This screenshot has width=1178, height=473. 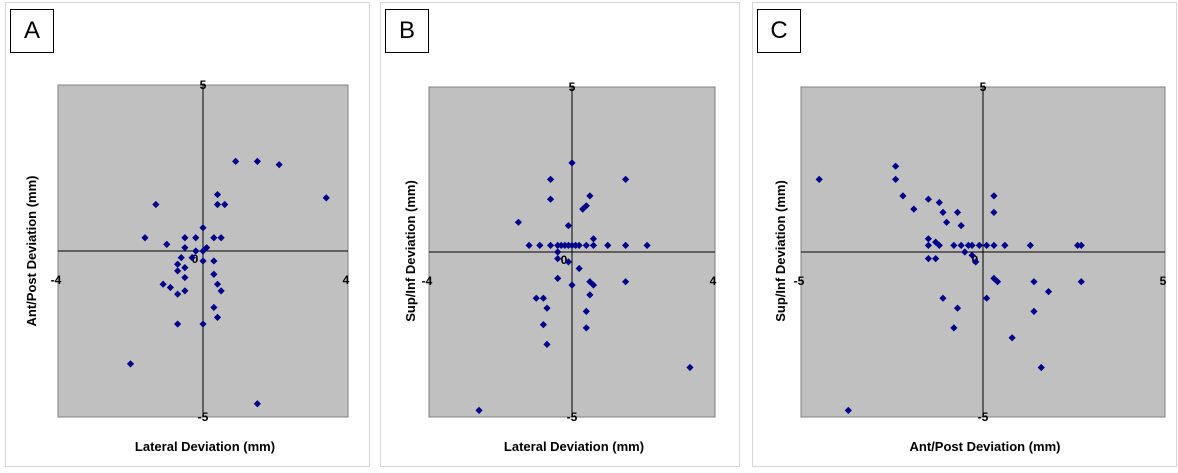 I want to click on y-axis-title-a: Ant/Post Deviation (mm), so click(x=31, y=251).